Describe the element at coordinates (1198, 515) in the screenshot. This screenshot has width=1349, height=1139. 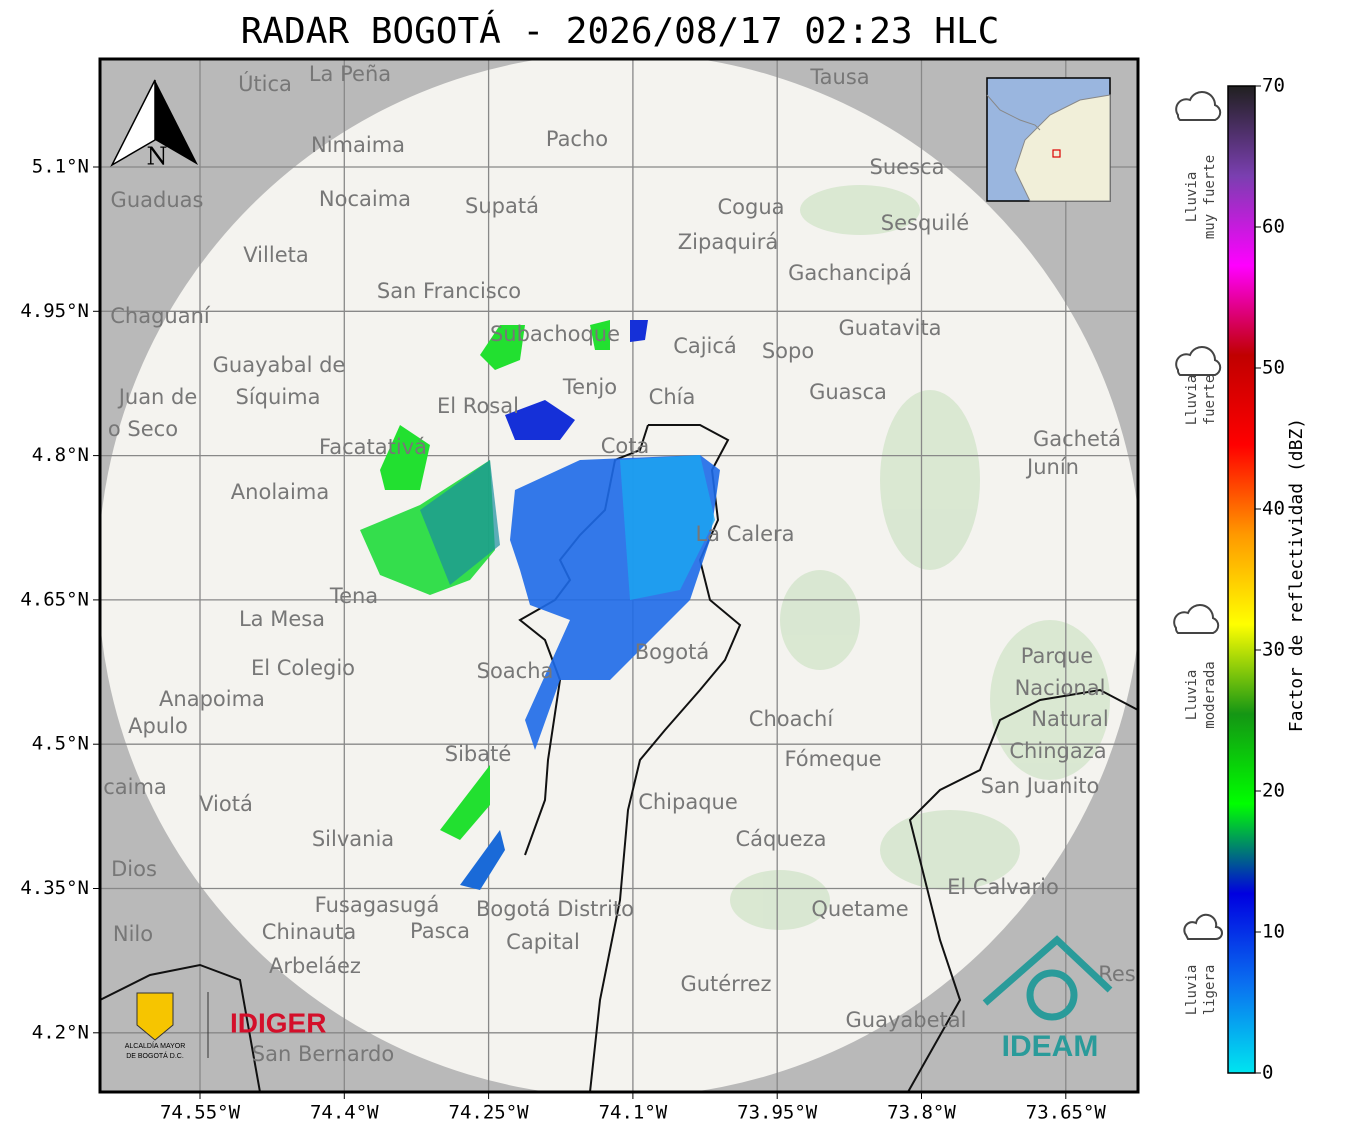
I see `rain-icons` at that location.